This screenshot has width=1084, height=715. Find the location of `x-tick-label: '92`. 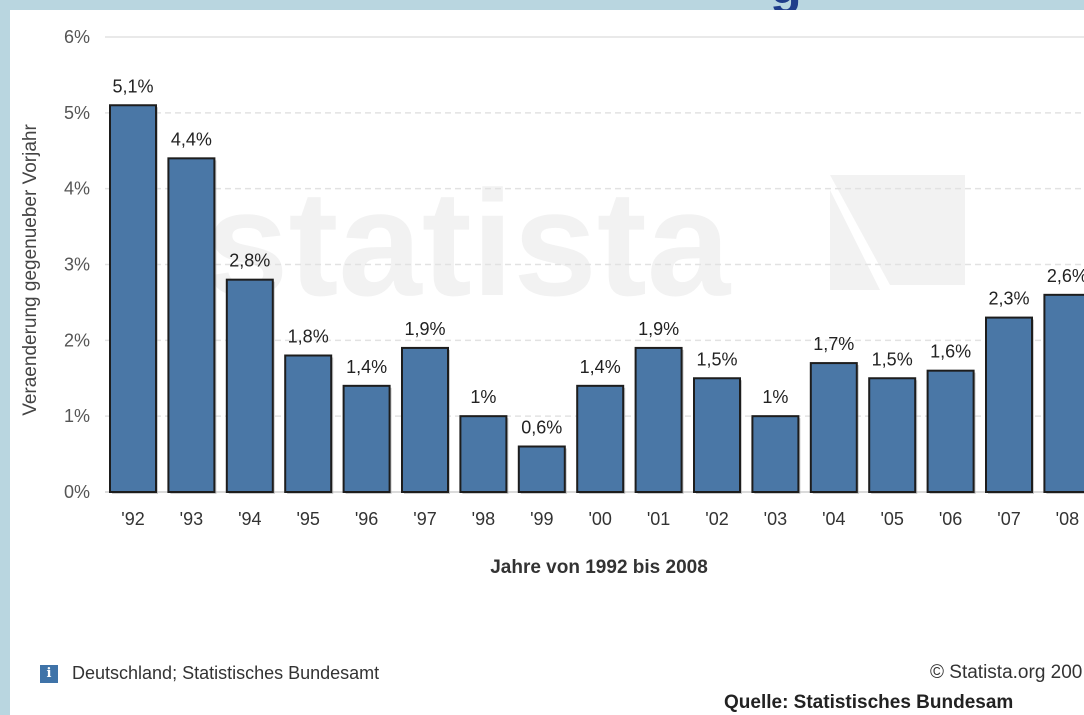

x-tick-label: '92 is located at coordinates (132, 519).